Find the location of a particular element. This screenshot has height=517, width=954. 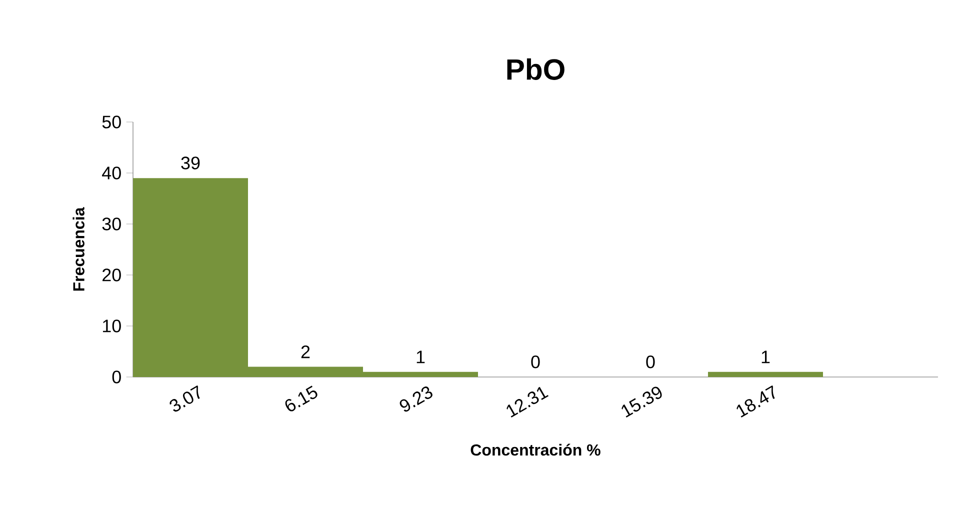

y-tick-label: 50 is located at coordinates (111, 122).